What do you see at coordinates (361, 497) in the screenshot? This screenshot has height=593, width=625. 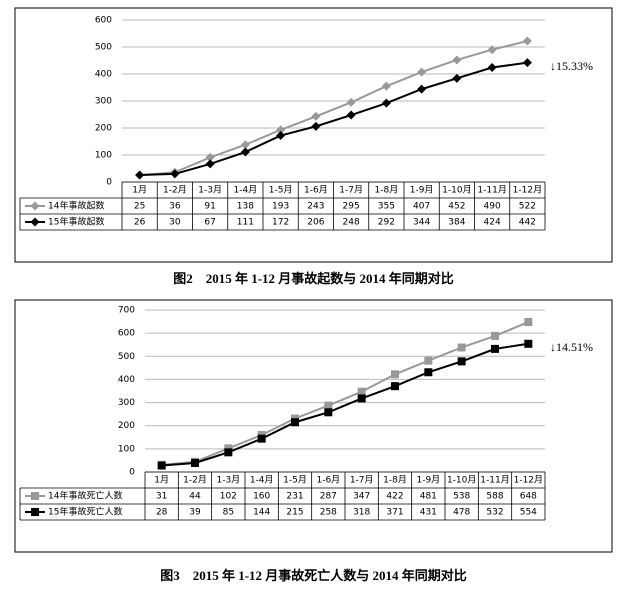 I see `table-value: 347` at bounding box center [361, 497].